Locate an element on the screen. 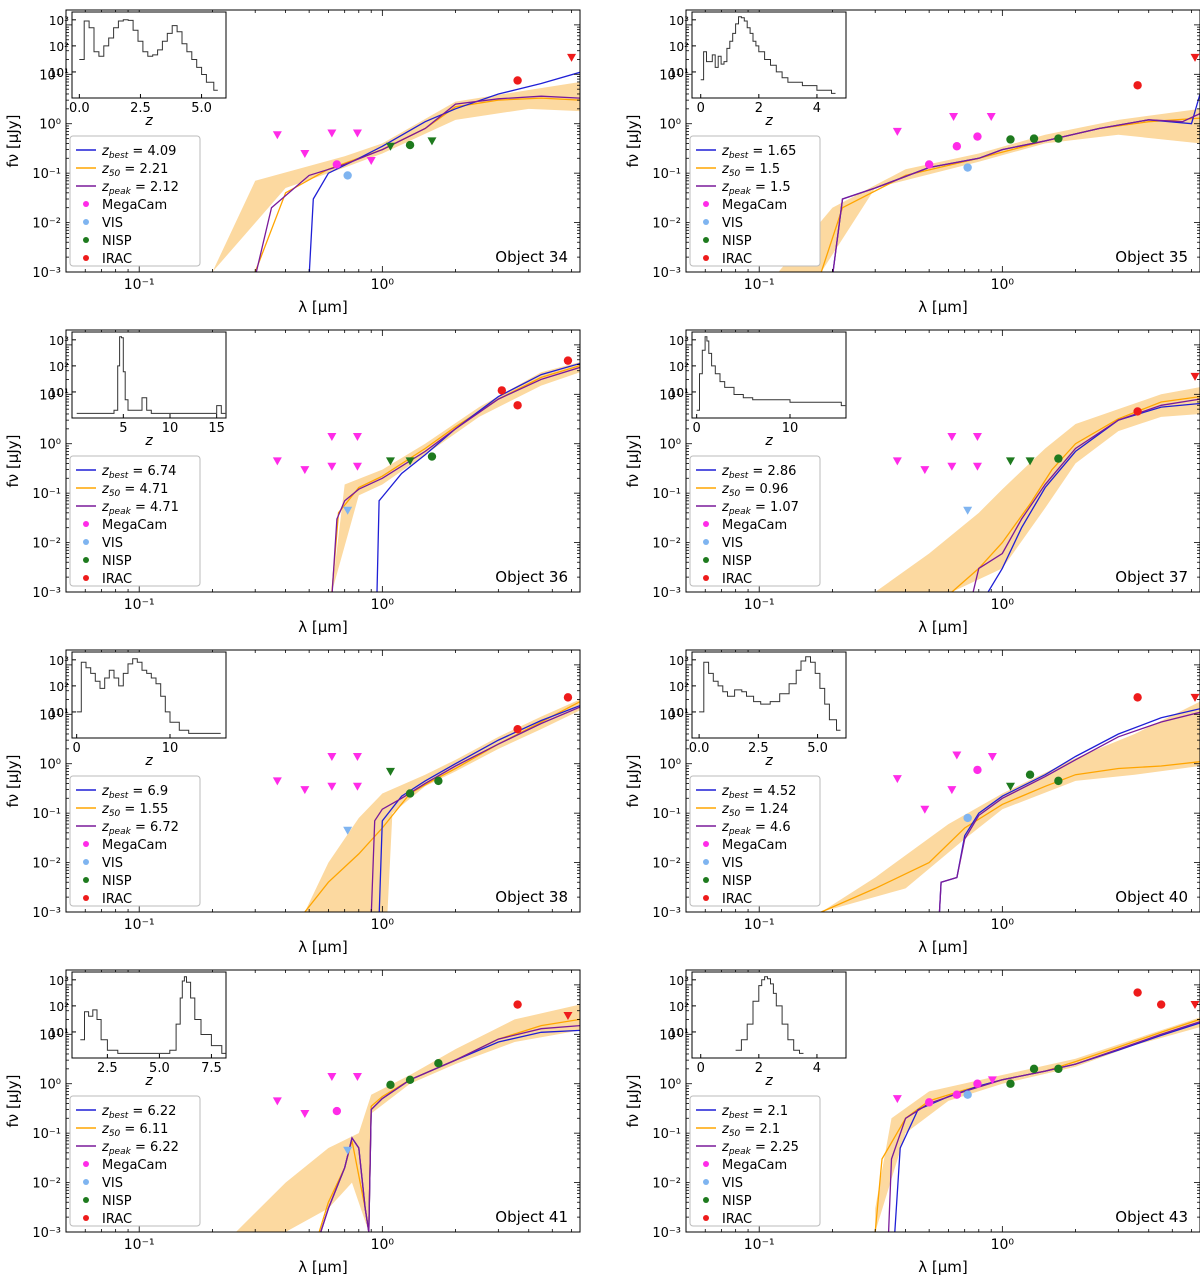 Image resolution: width=1200 pixels, height=1282 pixels. inset-frame is located at coordinates (149, 55).